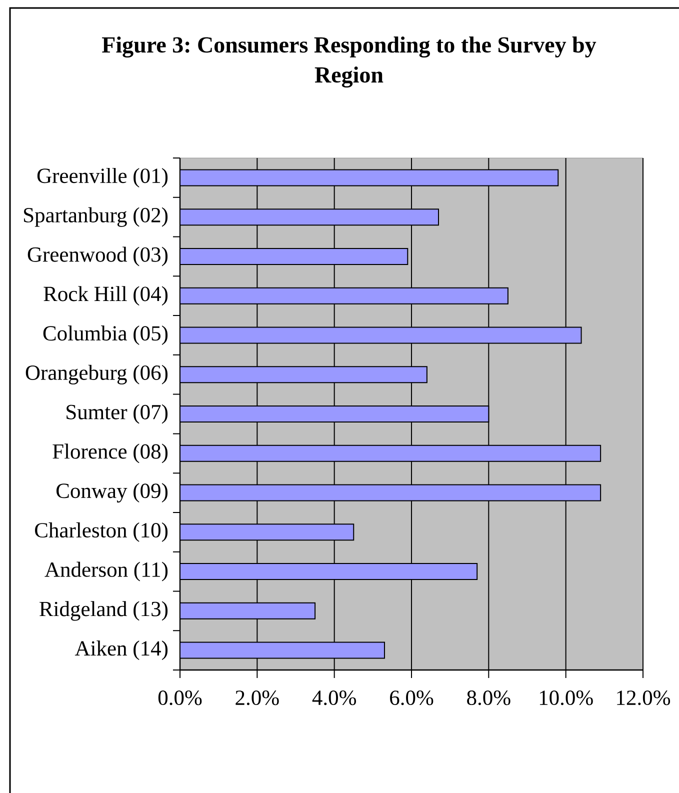 Image resolution: width=679 pixels, height=793 pixels. I want to click on chart-title: Figure 3: Consumers Responding to the Survey by Region, so click(349, 62).